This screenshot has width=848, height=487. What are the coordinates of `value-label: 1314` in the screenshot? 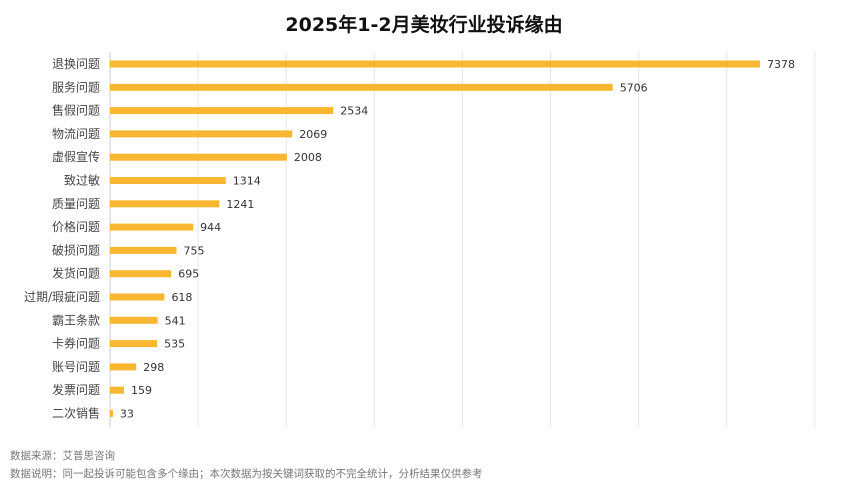 It's located at (247, 181).